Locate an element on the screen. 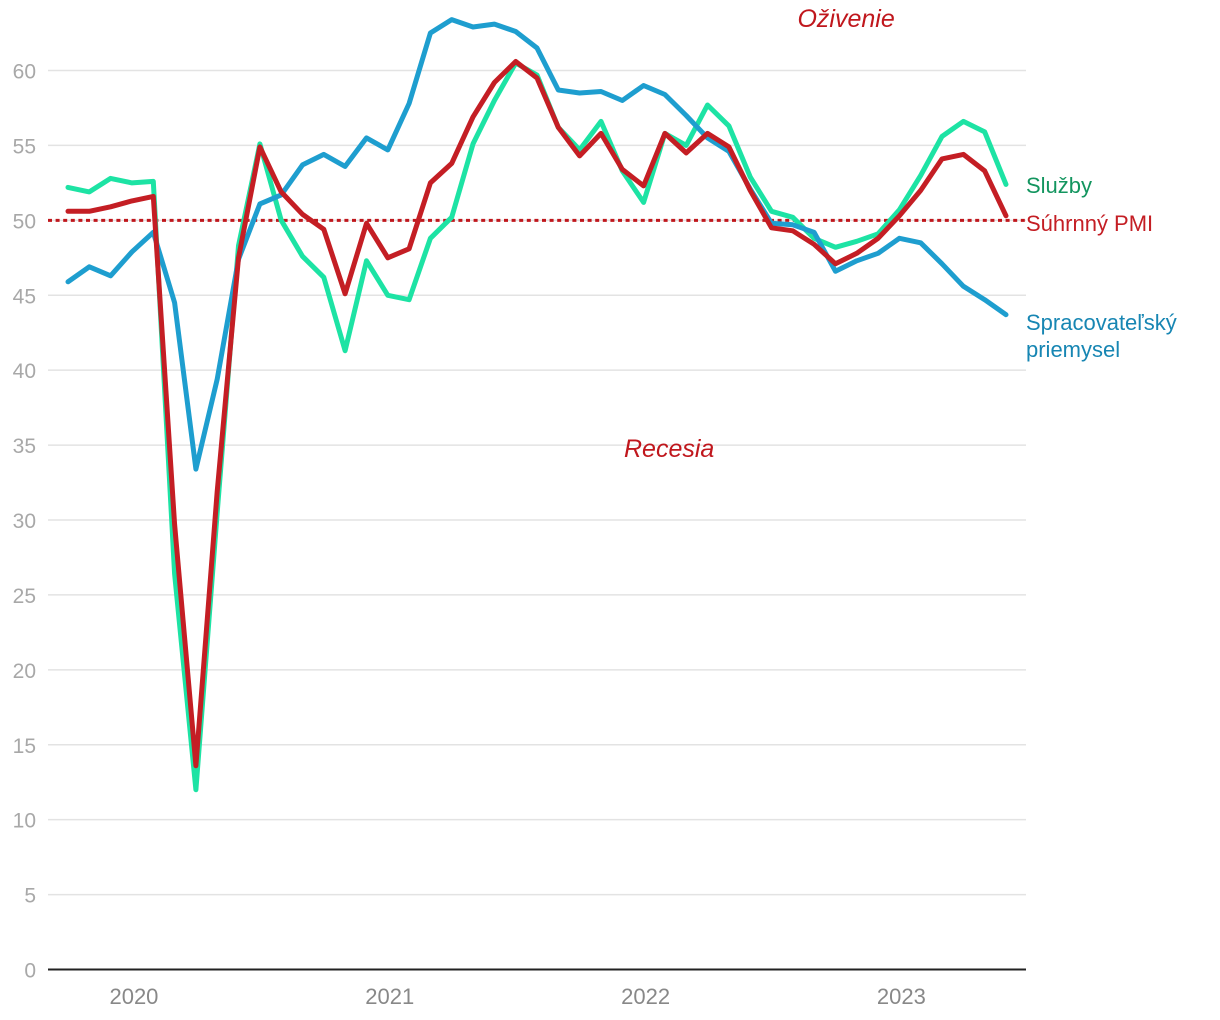 This screenshot has height=1020, width=1220. y-tick-40: 40 is located at coordinates (24, 371).